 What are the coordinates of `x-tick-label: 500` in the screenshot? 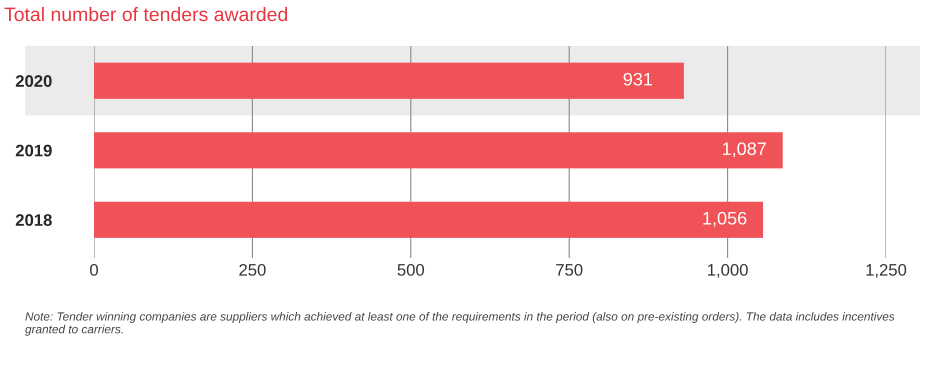 It's located at (411, 270).